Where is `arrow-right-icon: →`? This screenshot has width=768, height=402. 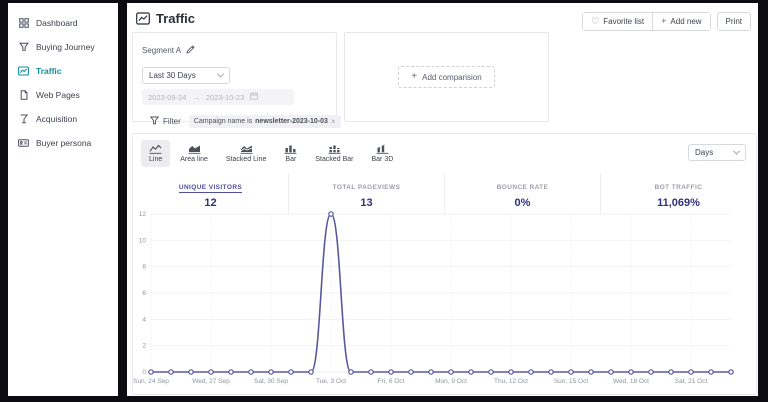 arrow-right-icon: → is located at coordinates (196, 97).